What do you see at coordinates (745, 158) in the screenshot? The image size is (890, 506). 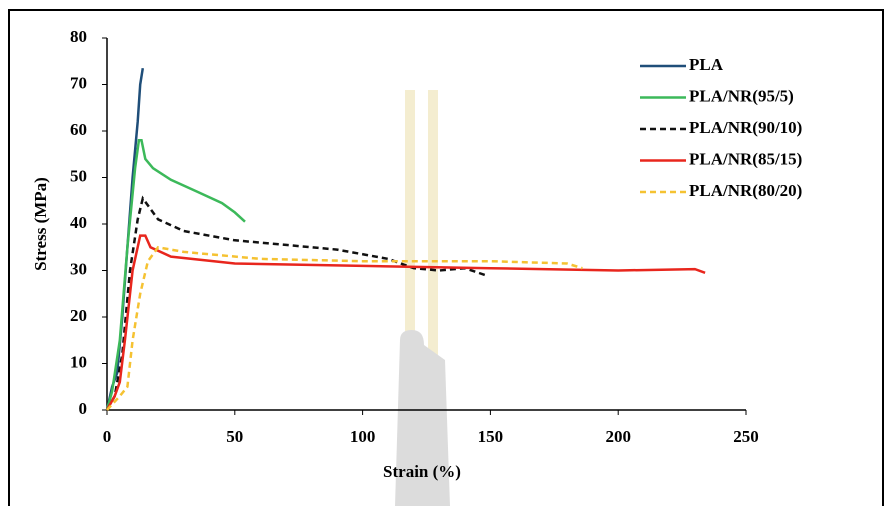 I see `legend-label: PLA/NR(85/15)` at bounding box center [745, 158].